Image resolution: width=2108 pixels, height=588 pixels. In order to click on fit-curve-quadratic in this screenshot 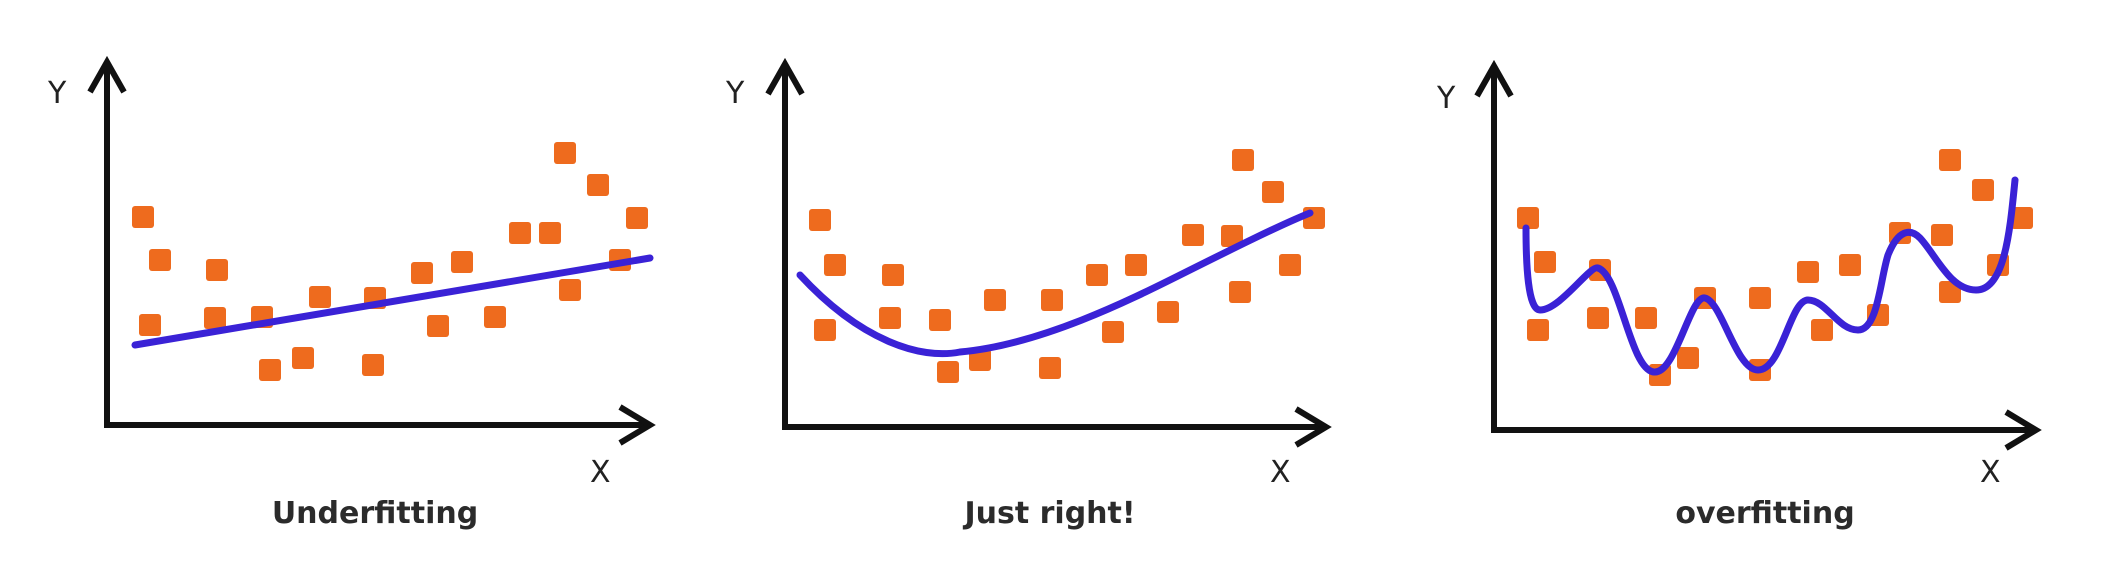, I will do `click(1055, 283)`.